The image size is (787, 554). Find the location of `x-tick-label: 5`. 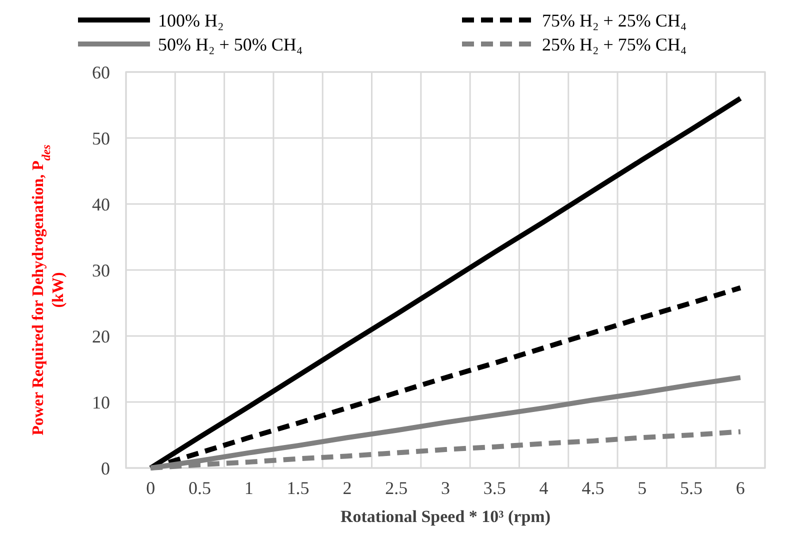

x-tick-label: 5 is located at coordinates (642, 488).